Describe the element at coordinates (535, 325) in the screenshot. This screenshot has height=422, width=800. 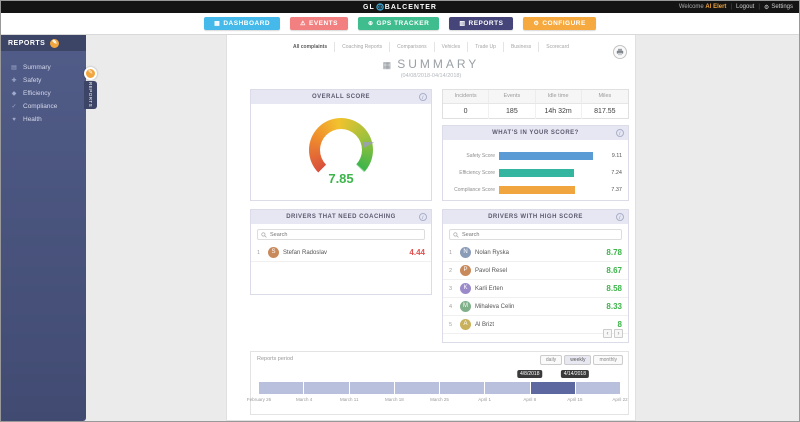
I see `driver-row: 5 A Al Brizt 8` at that location.